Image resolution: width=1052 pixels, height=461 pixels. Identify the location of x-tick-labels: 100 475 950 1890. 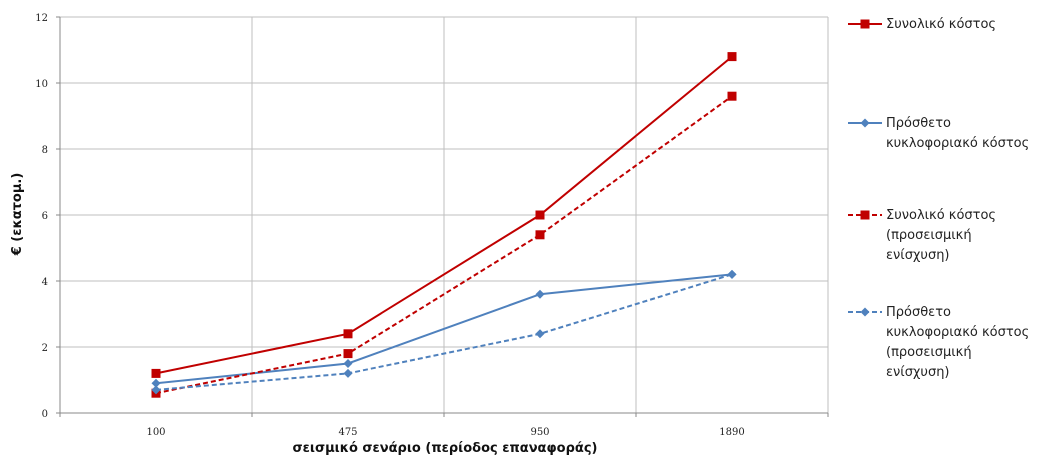
(445, 432).